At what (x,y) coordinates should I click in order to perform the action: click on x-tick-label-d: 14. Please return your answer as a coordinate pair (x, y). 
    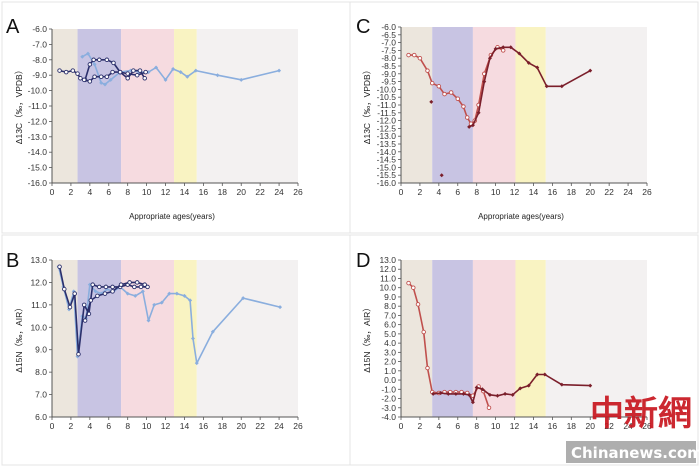
    Looking at the image, I should click on (534, 426).